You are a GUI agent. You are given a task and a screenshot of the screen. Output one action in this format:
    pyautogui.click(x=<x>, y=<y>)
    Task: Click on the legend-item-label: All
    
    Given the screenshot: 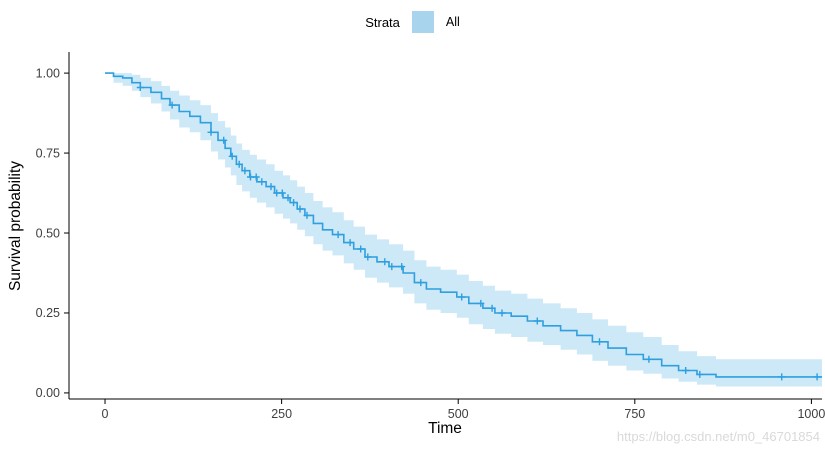 What is the action you would take?
    pyautogui.click(x=452, y=22)
    